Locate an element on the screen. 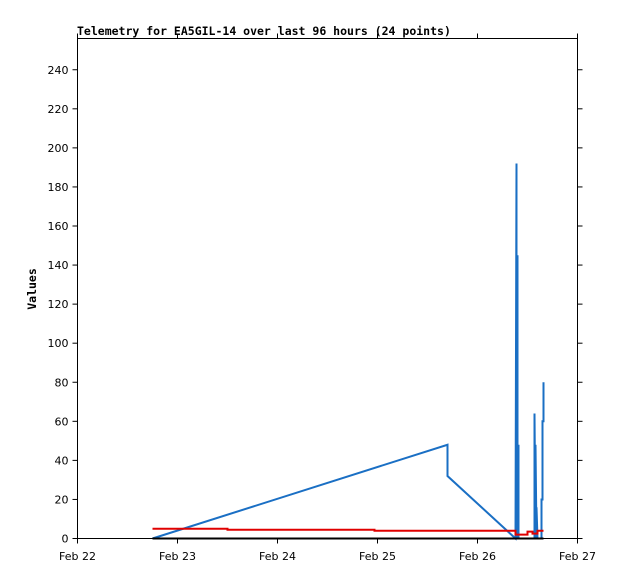  y-tick-label: 220 is located at coordinates (58, 109).